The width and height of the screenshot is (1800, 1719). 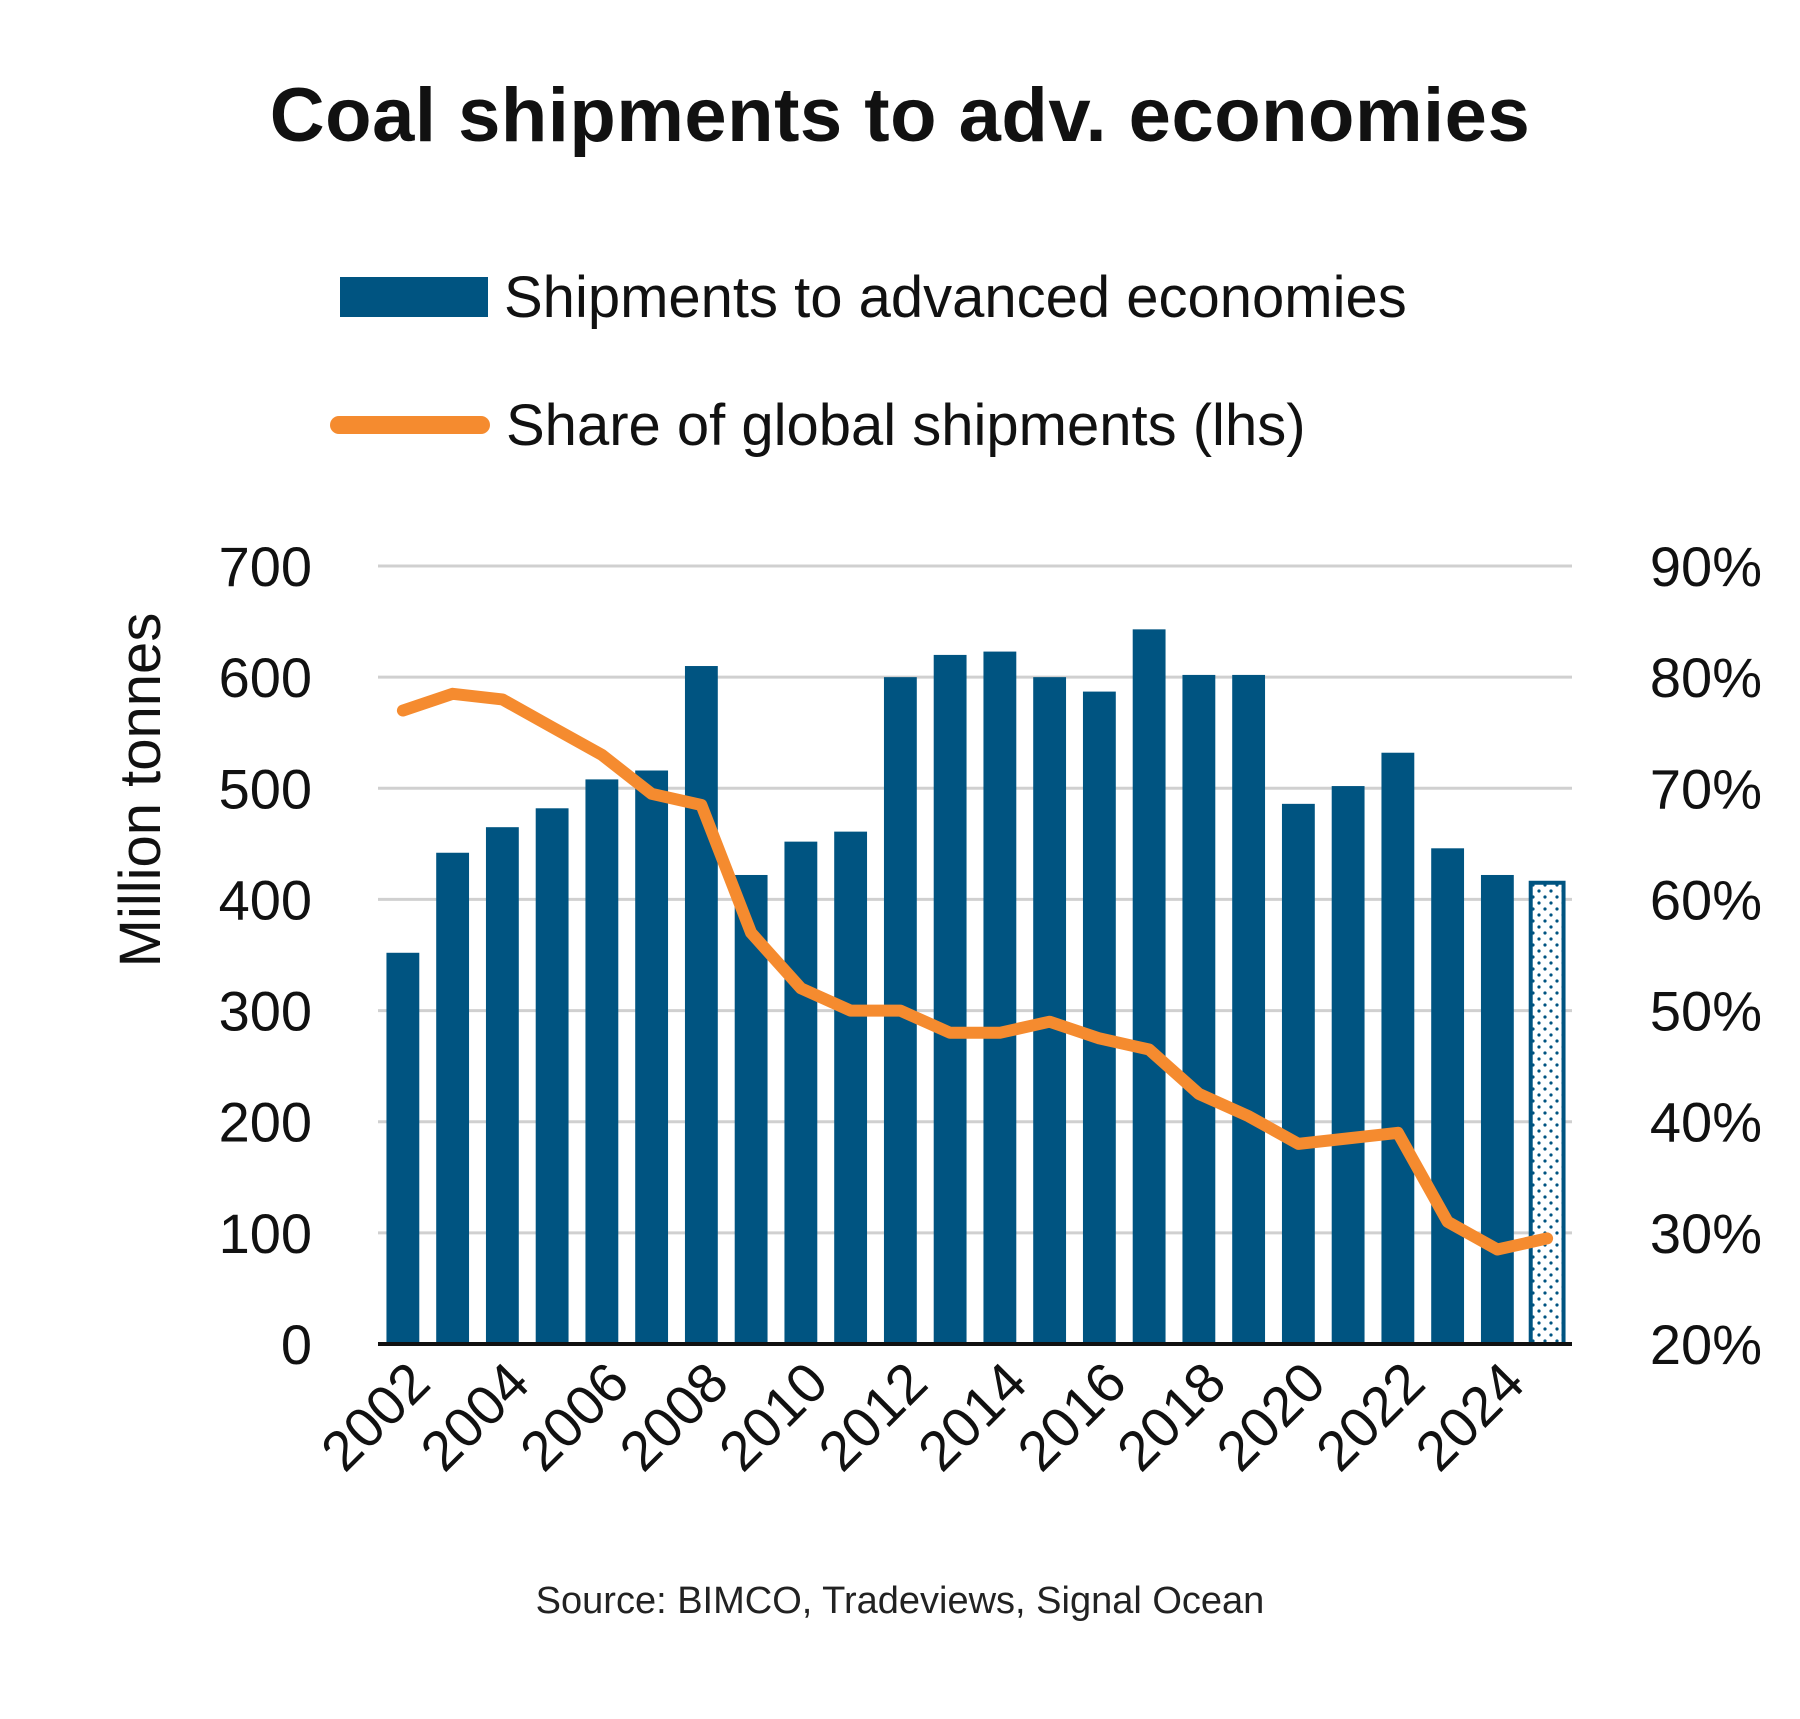 What do you see at coordinates (1706, 1233) in the screenshot?
I see `y2-tick-label: 30%` at bounding box center [1706, 1233].